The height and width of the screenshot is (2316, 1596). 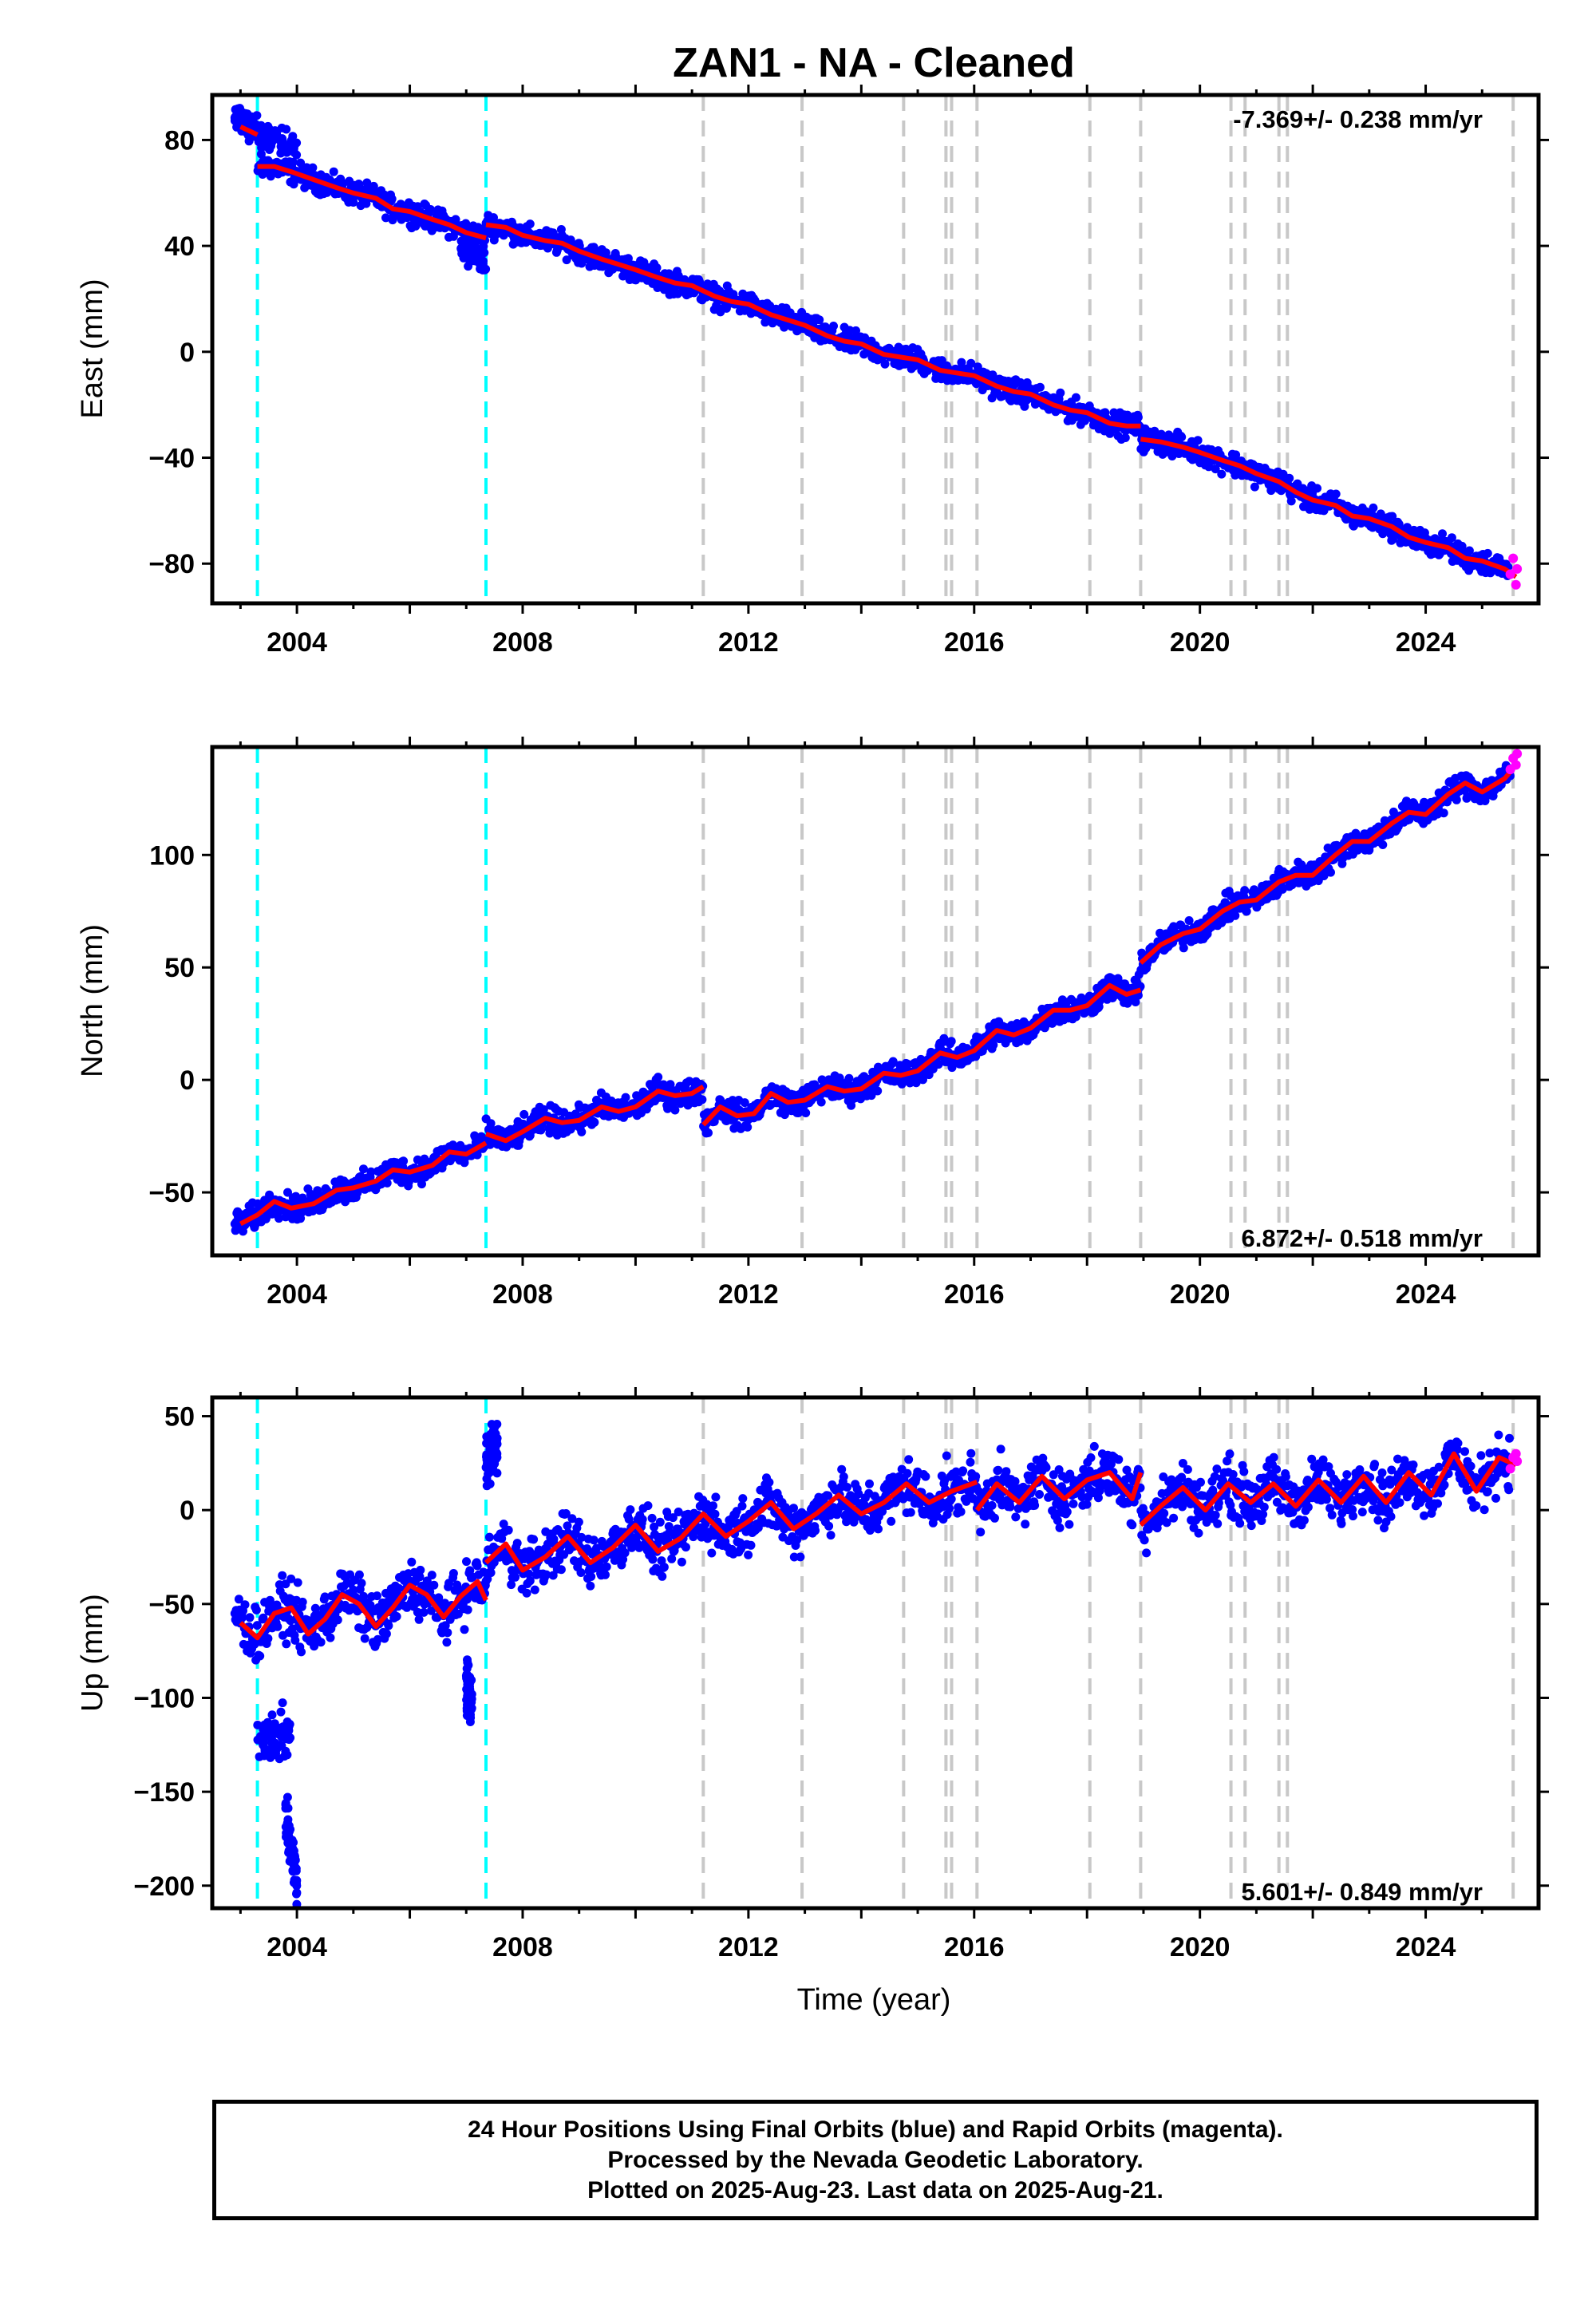 I want to click on north-y-tick-label: −50, so click(x=171, y=1193).